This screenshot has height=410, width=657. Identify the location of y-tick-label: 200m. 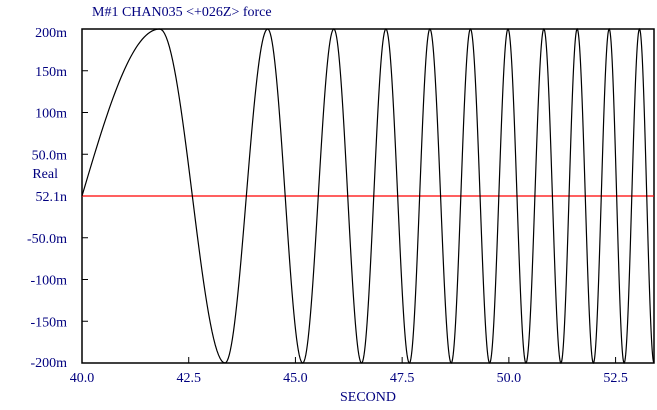
(51, 33).